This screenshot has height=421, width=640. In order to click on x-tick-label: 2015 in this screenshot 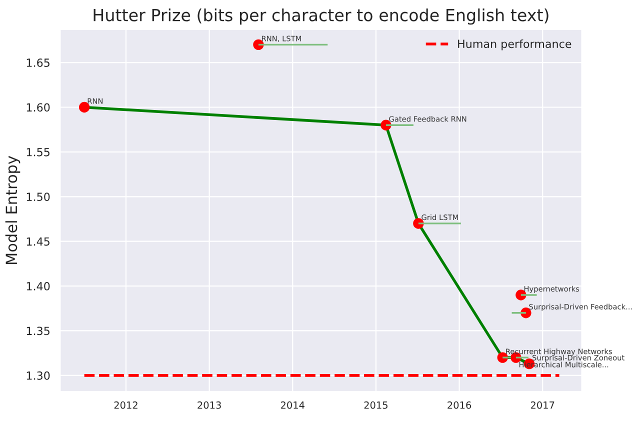, I will do `click(376, 405)`.